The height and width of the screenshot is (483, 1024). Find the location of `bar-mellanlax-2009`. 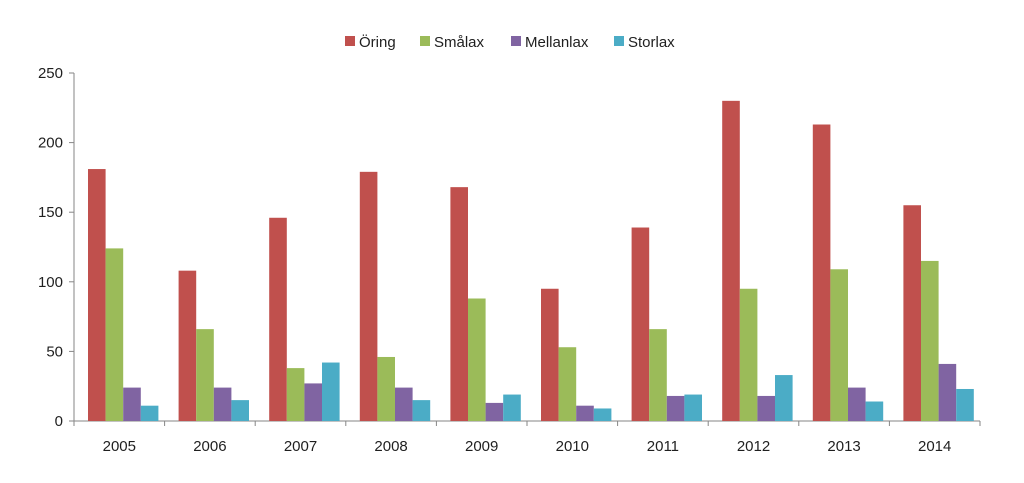

bar-mellanlax-2009 is located at coordinates (494, 411).